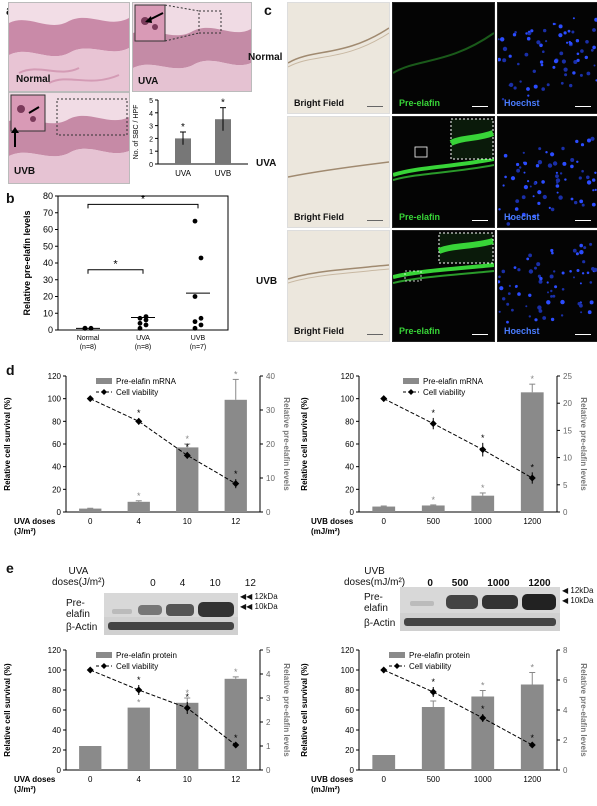 Image resolution: width=597 pixels, height=806 pixels. I want to click on row-label-uvb: UVB, so click(267, 281).